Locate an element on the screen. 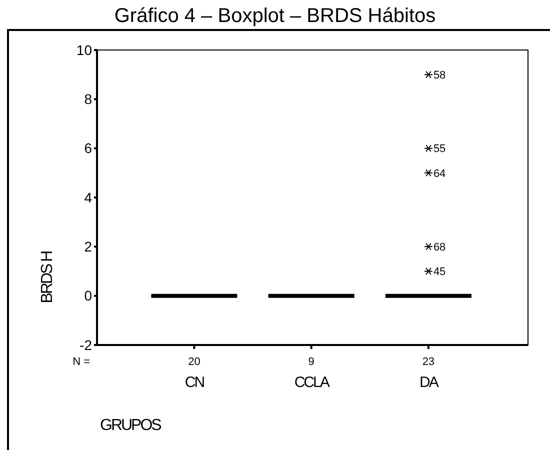 This screenshot has height=450, width=550. text: N = is located at coordinates (81, 362).